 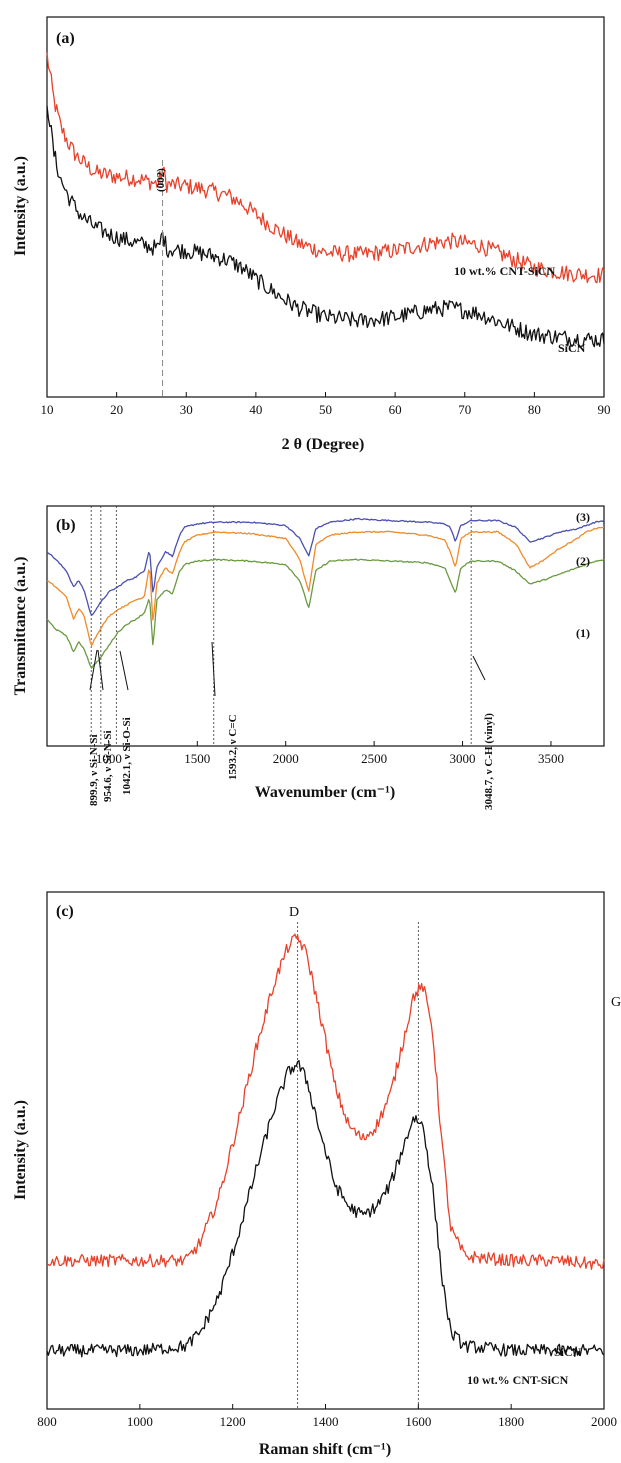 What do you see at coordinates (374, 758) in the screenshot?
I see `panel-b-x-tick-label: 2500` at bounding box center [374, 758].